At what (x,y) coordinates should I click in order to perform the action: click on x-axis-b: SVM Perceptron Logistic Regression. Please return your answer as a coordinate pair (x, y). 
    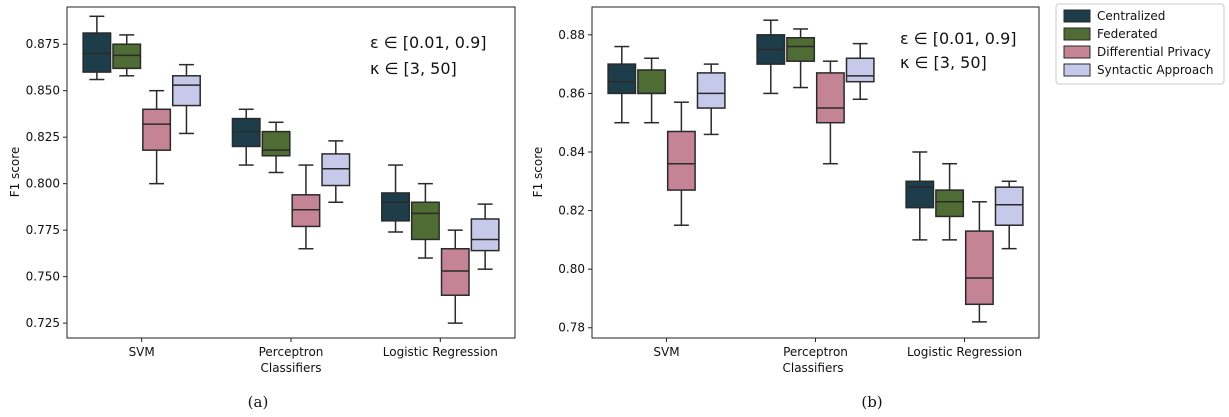
    Looking at the image, I should click on (837, 348).